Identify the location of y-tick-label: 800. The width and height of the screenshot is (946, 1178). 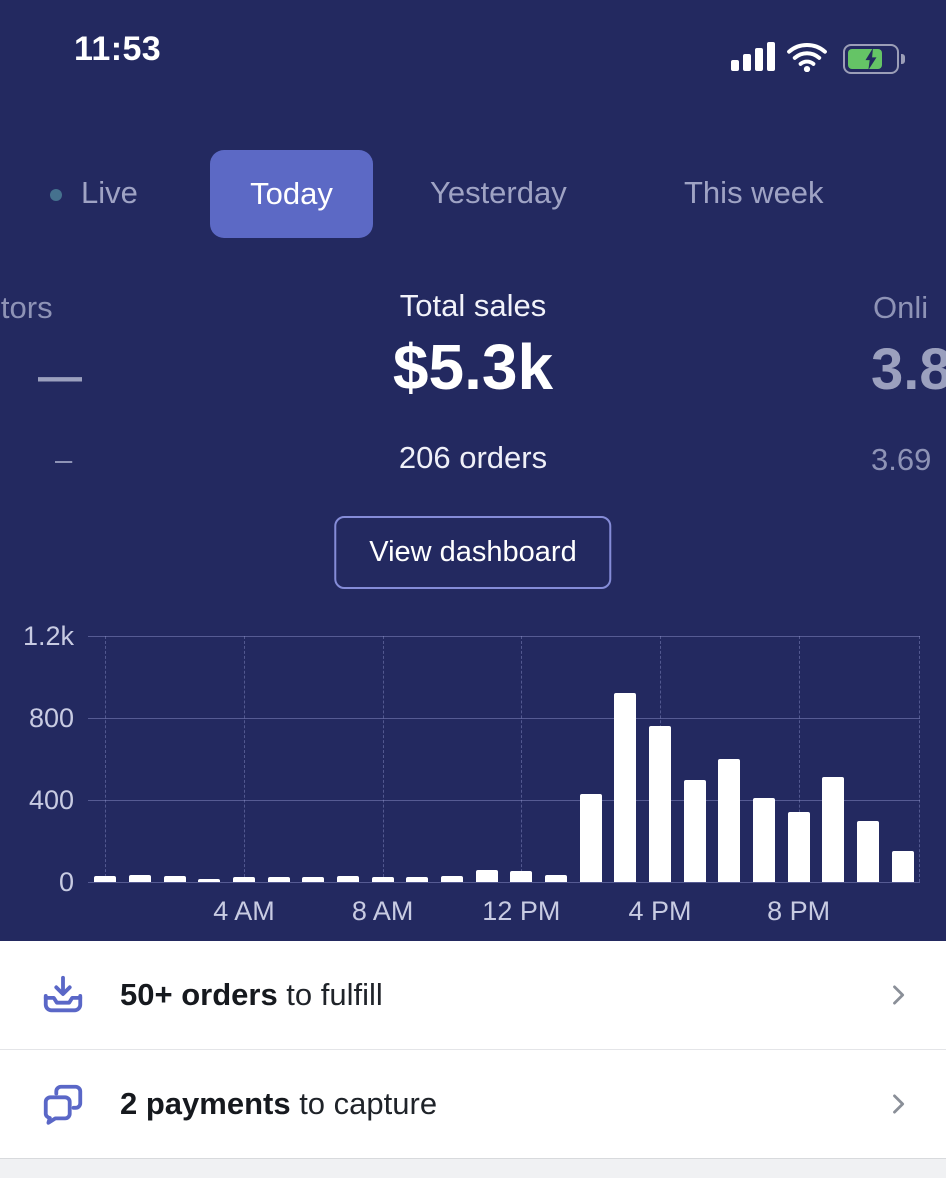
(51, 718).